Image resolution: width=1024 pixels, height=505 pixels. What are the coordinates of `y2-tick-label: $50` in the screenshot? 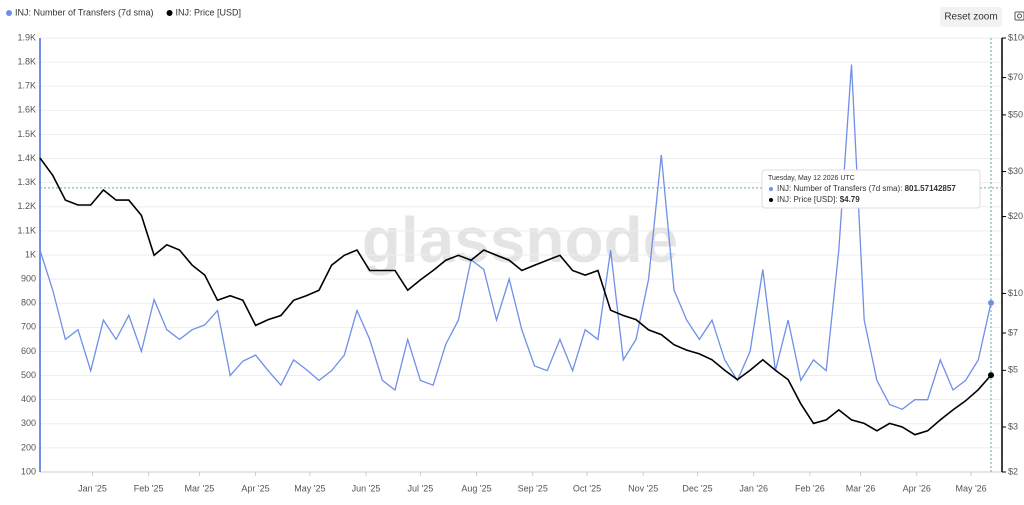 It's located at (1015, 114).